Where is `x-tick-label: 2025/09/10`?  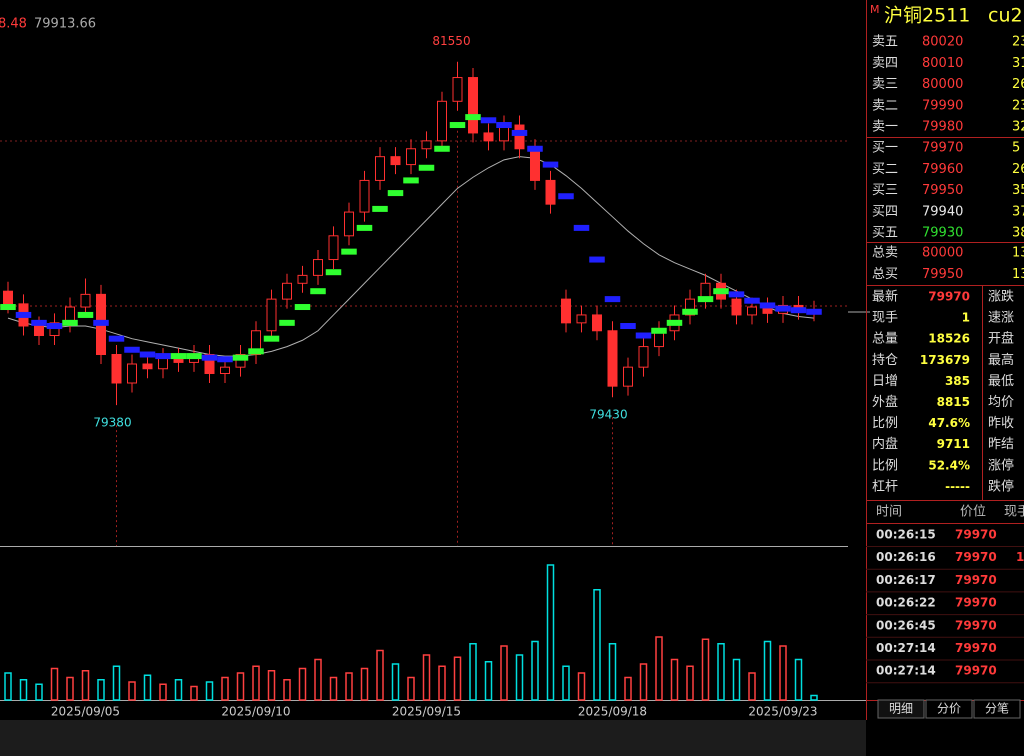
x-tick-label: 2025/09/10 is located at coordinates (255, 712).